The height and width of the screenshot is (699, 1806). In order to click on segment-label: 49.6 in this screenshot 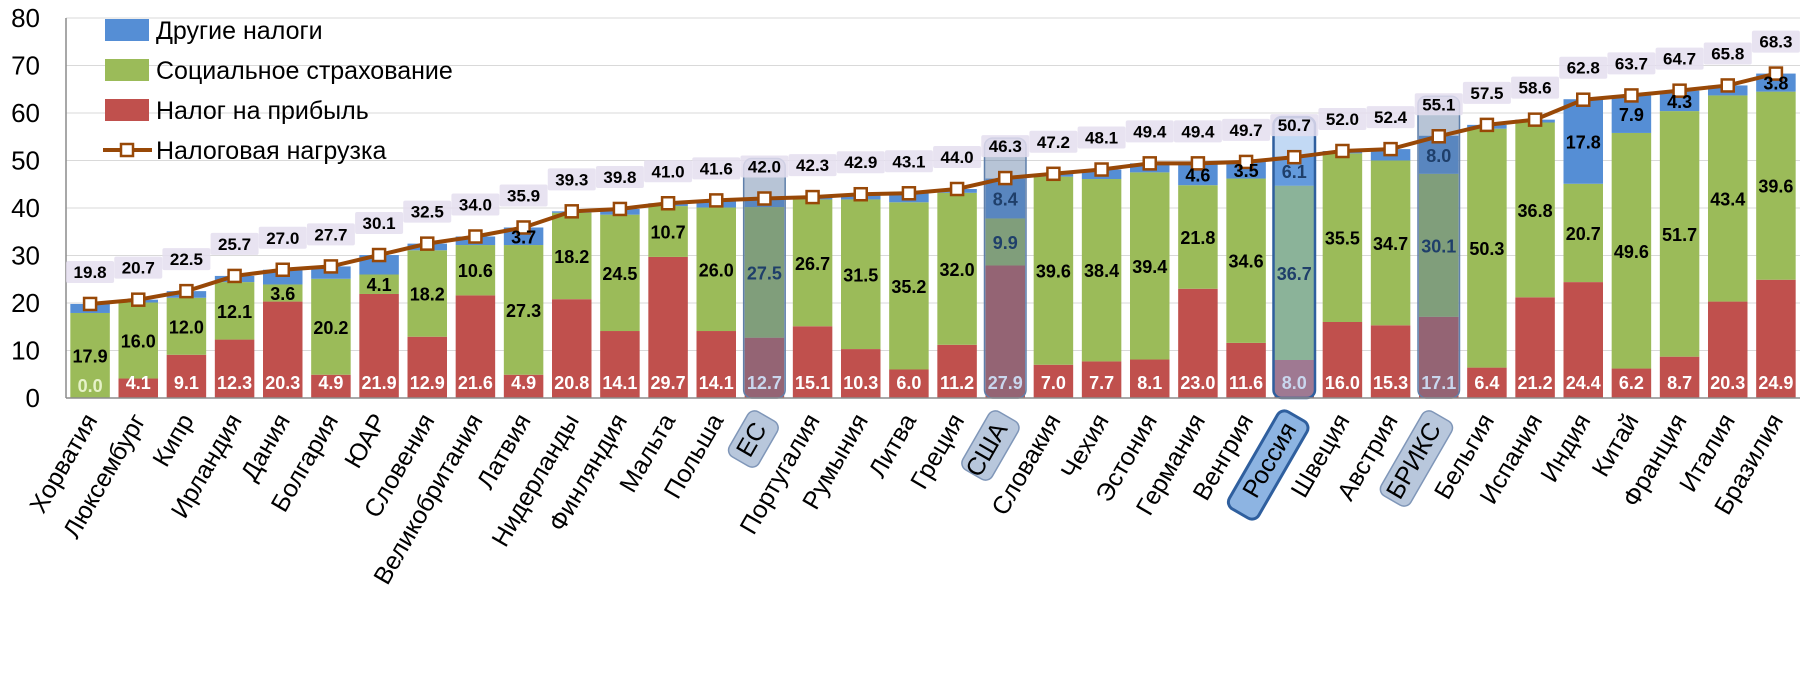, I will do `click(1631, 252)`.